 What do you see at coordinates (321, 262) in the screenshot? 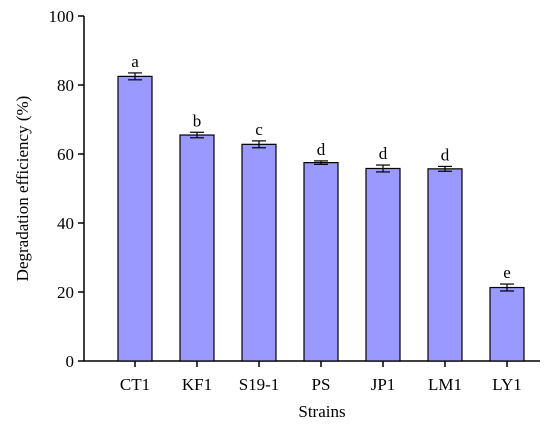
I see `bar-ps` at bounding box center [321, 262].